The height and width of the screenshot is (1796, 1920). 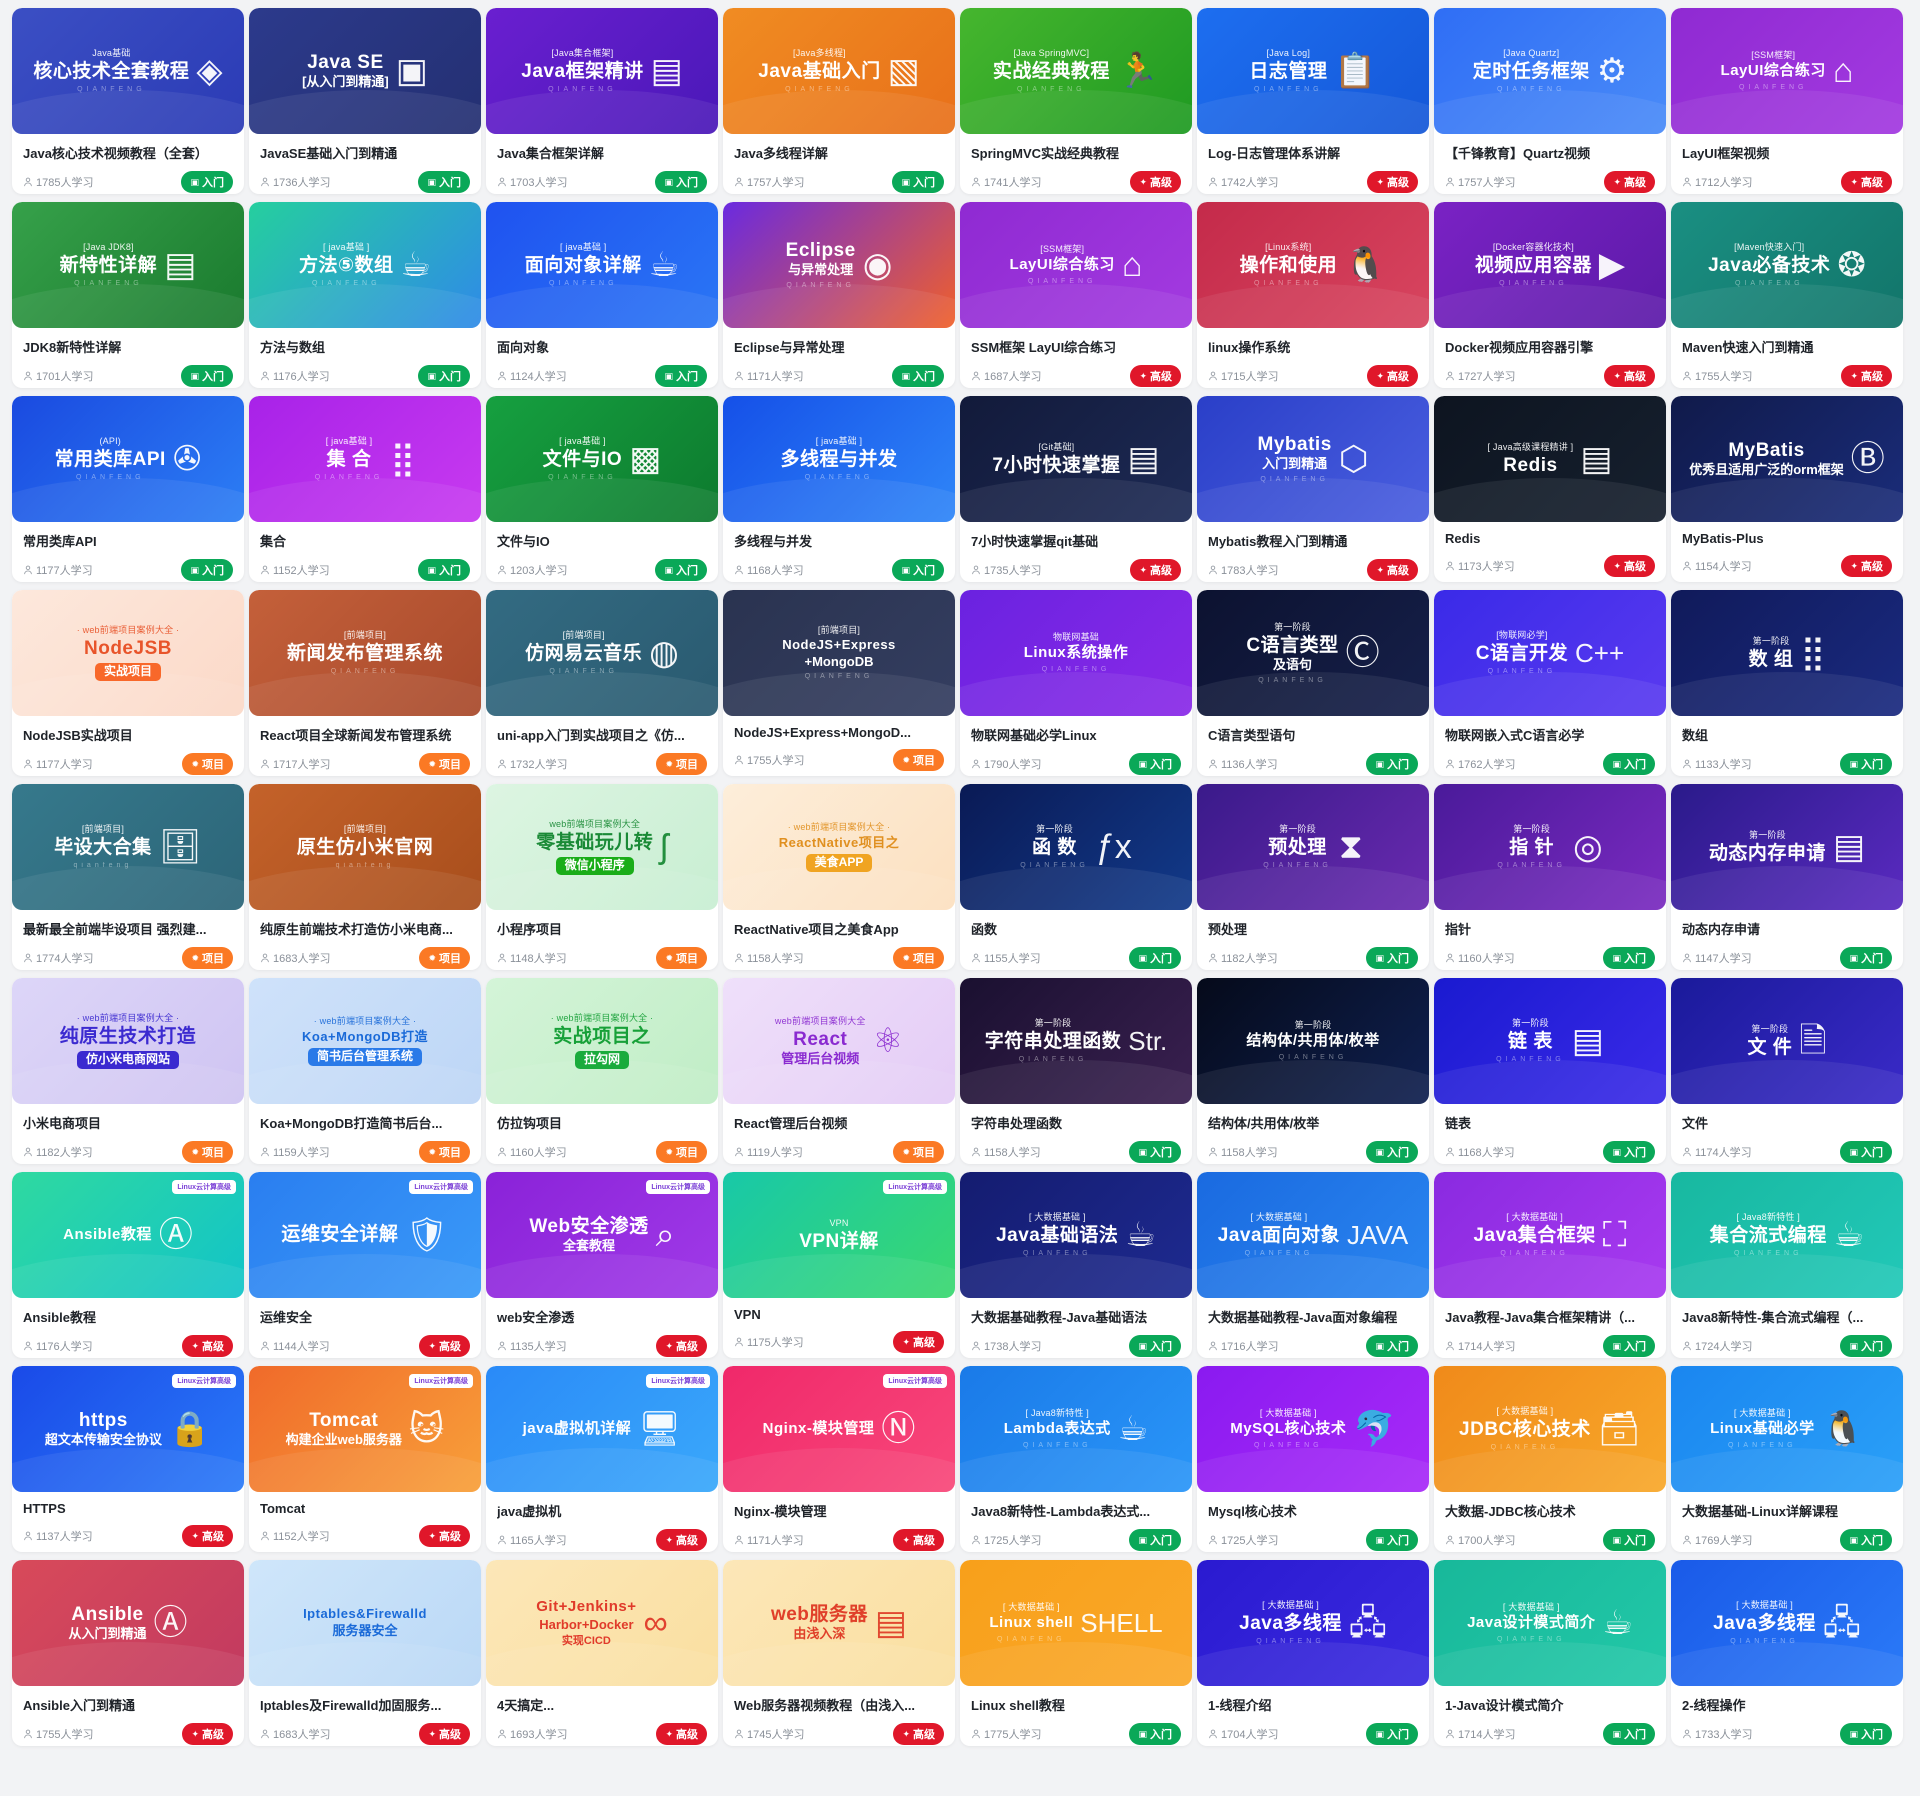 What do you see at coordinates (44, 1508) in the screenshot?
I see `course-title: HTTPS` at bounding box center [44, 1508].